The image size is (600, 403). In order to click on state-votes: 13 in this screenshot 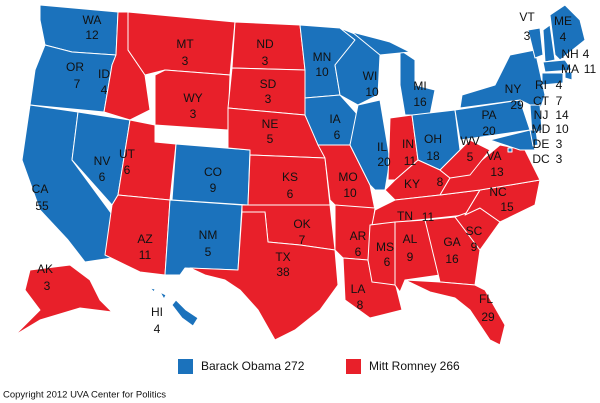, I will do `click(497, 172)`.